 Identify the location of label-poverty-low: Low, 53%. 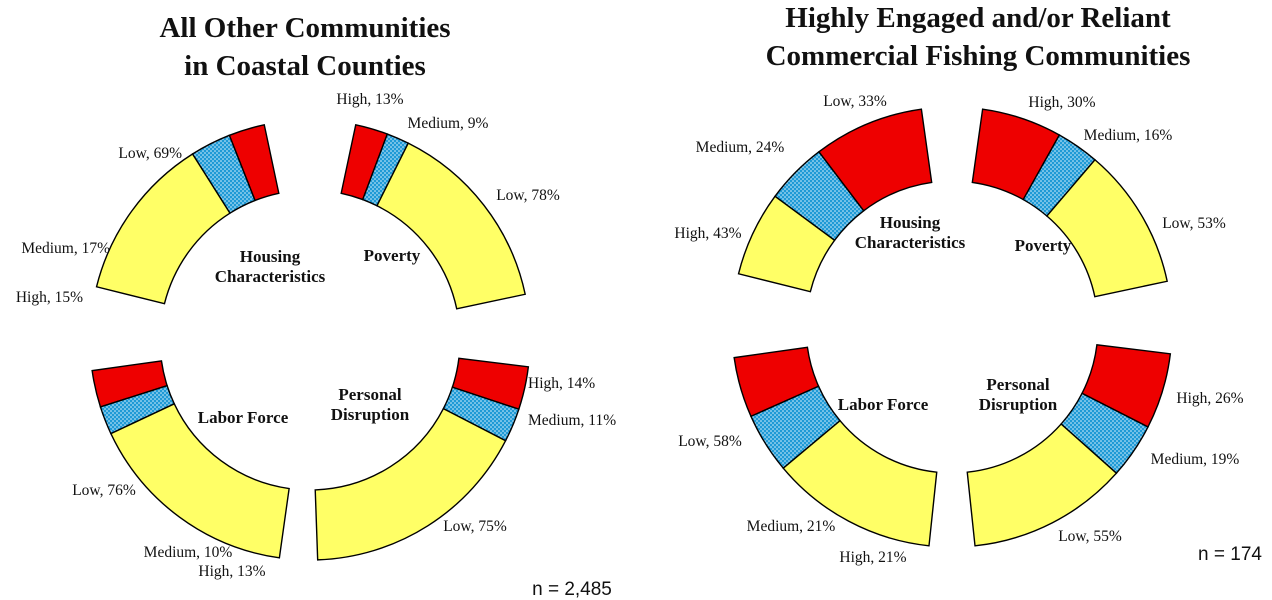
(1194, 223).